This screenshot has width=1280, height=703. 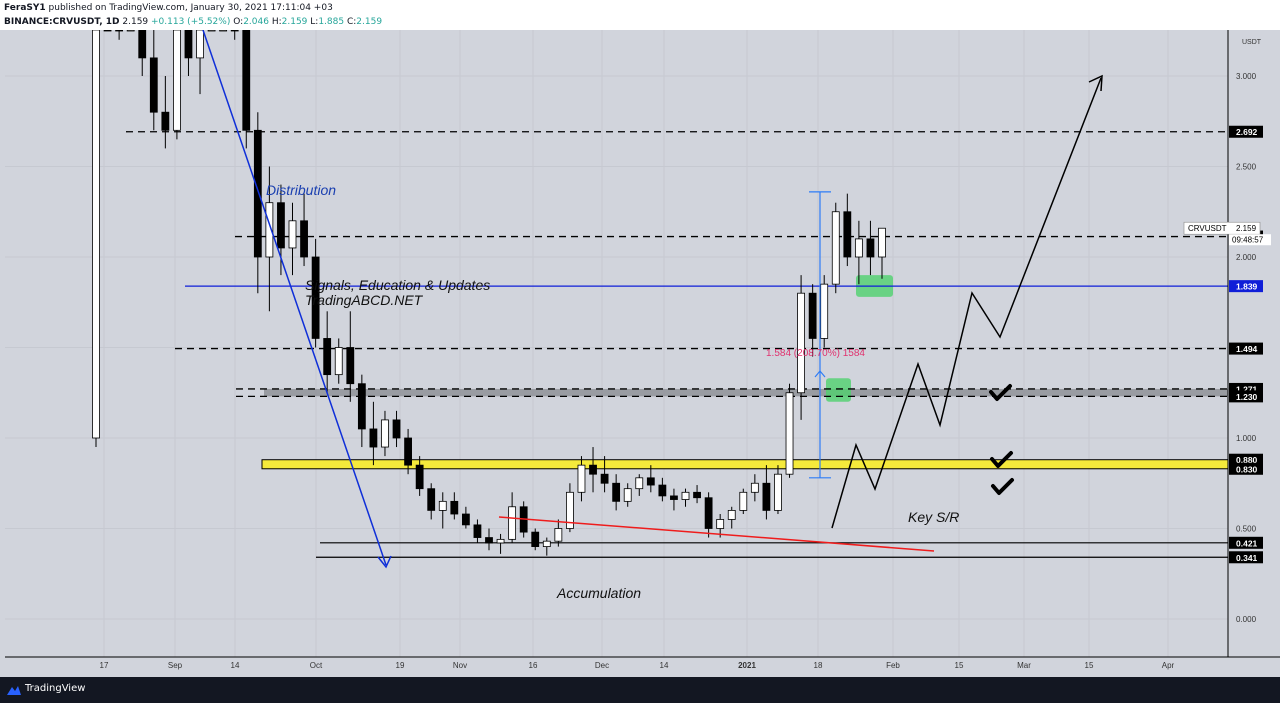 I want to click on tradingview-logo-icon, so click(x=14, y=690).